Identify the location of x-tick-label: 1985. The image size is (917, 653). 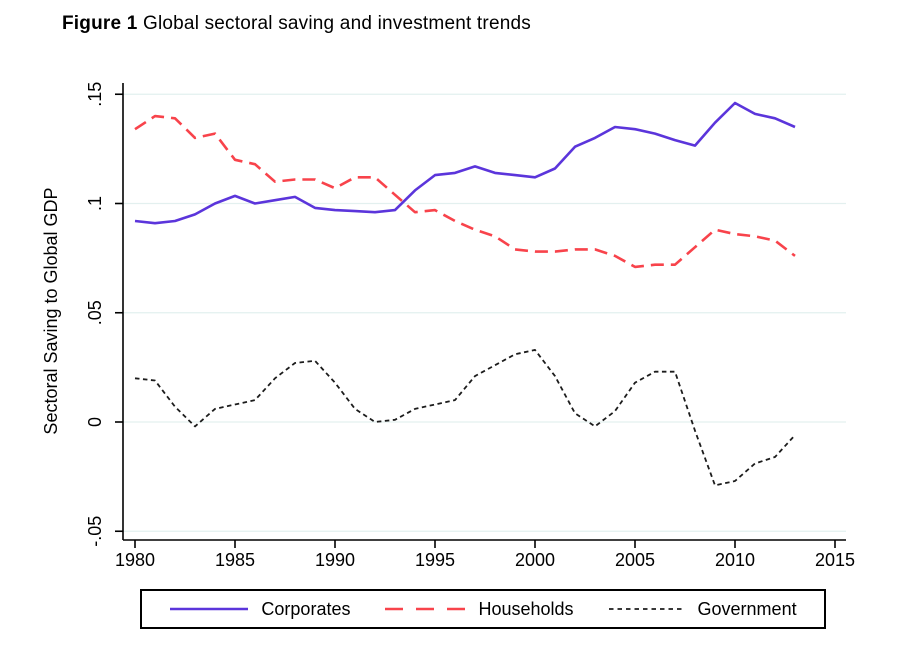
(235, 560).